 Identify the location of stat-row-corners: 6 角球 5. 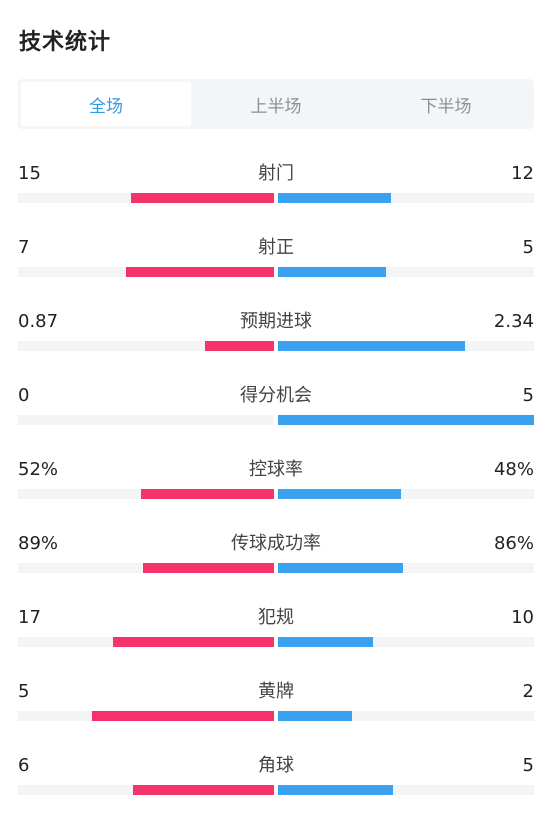
(276, 790).